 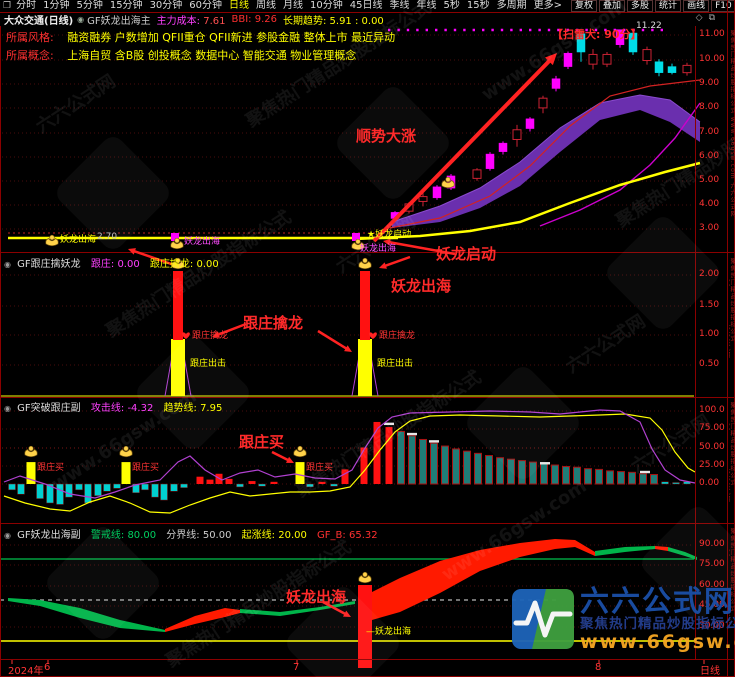 What do you see at coordinates (466, 254) in the screenshot?
I see `annotation-妖龙启动: 妖龙启动` at bounding box center [466, 254].